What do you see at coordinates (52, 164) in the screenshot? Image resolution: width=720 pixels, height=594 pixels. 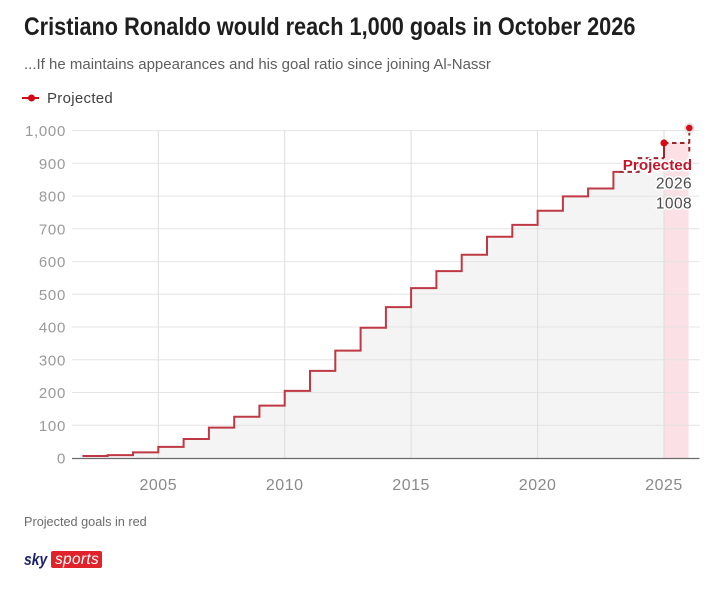 I see `svg-text: 900` at bounding box center [52, 164].